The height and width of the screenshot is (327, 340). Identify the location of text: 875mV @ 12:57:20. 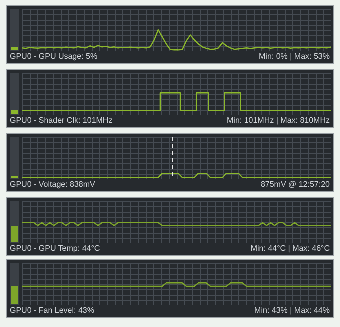
(295, 184).